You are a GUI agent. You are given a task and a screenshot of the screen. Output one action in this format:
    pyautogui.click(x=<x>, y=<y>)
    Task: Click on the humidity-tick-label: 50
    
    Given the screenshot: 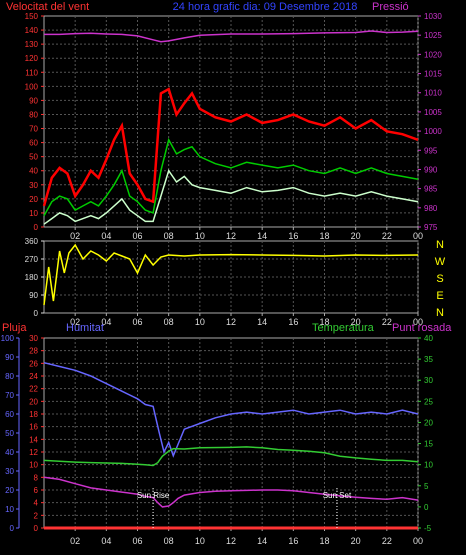 What is the action you would take?
    pyautogui.click(x=9, y=433)
    